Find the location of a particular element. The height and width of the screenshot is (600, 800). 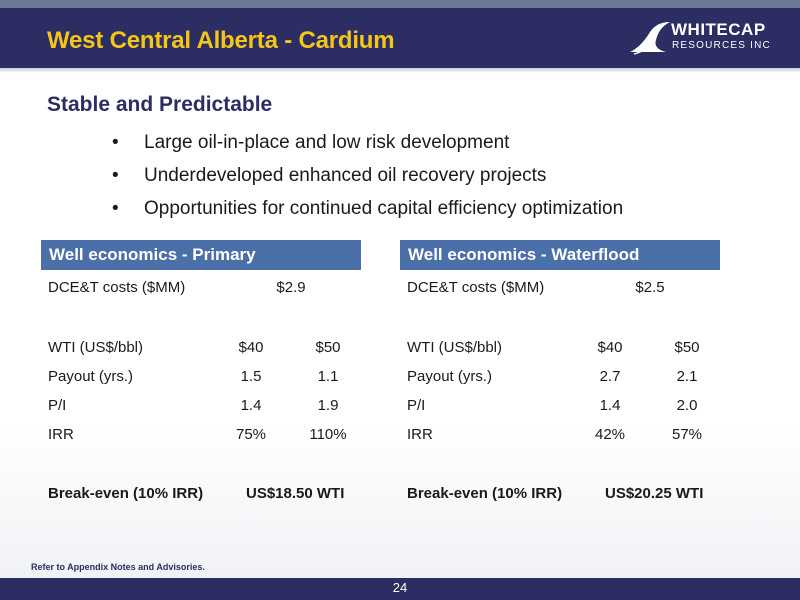

page-number: 24 is located at coordinates (400, 587).